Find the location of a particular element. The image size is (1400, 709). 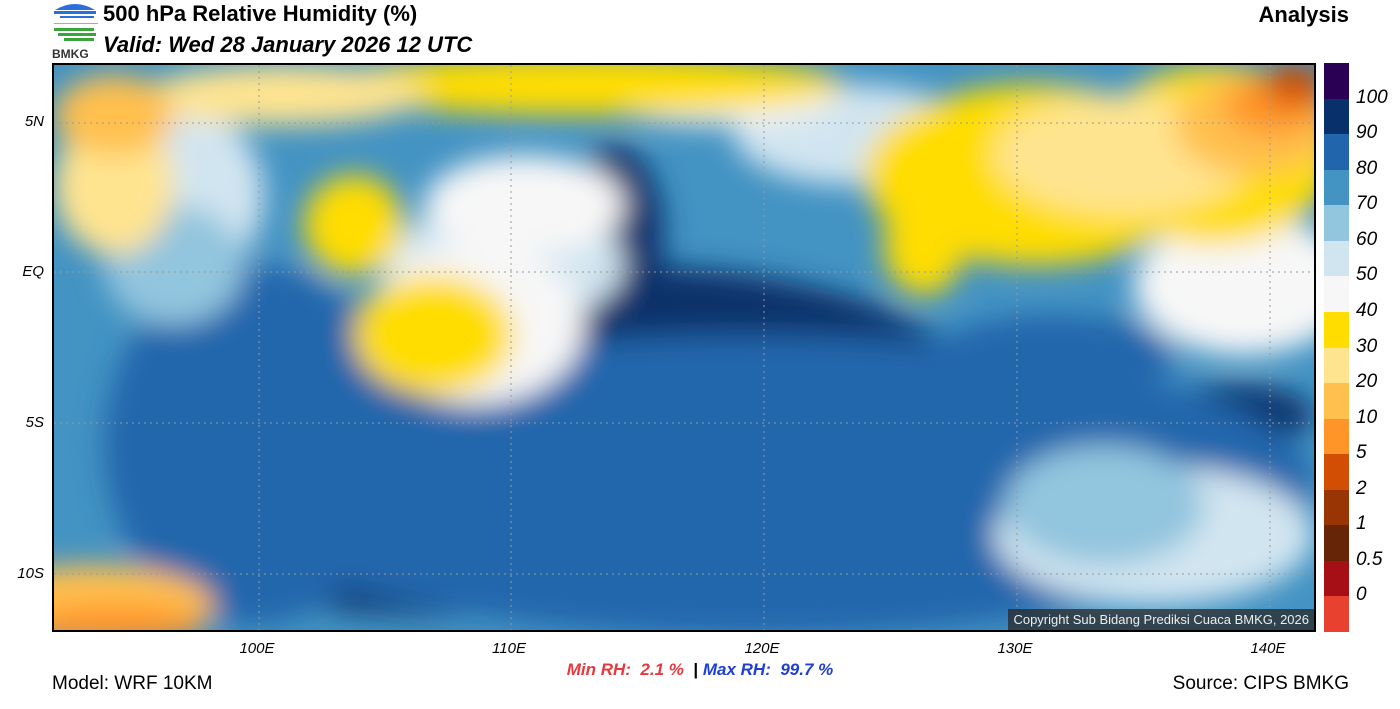

colorbar-label: 100 is located at coordinates (1372, 97).